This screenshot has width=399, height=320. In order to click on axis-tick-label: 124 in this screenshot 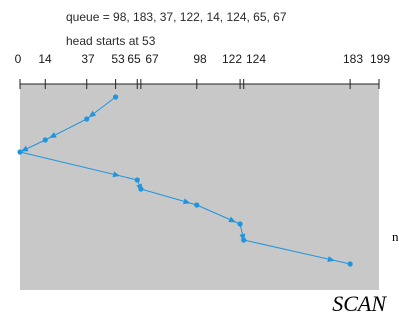, I will do `click(256, 59)`.